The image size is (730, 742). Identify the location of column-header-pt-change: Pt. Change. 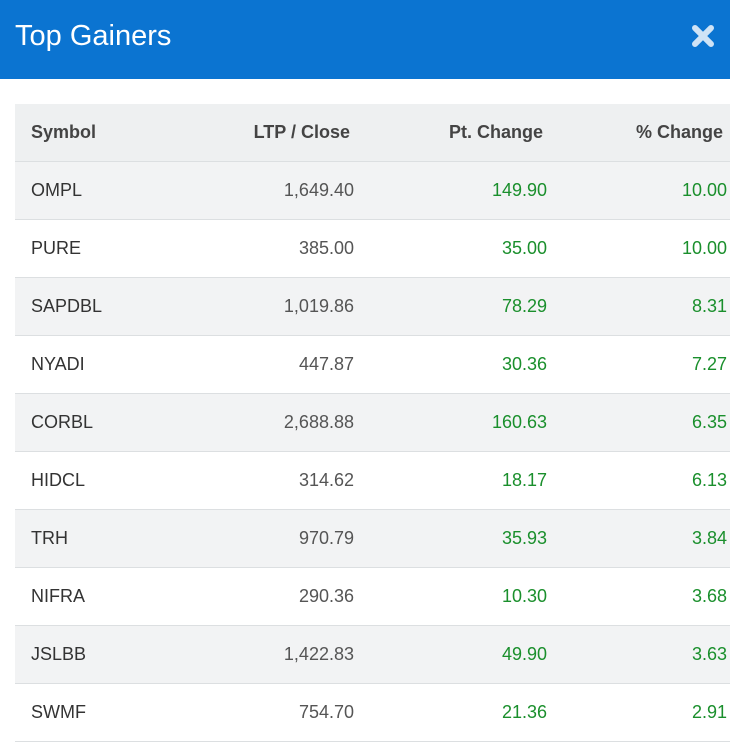
(450, 133).